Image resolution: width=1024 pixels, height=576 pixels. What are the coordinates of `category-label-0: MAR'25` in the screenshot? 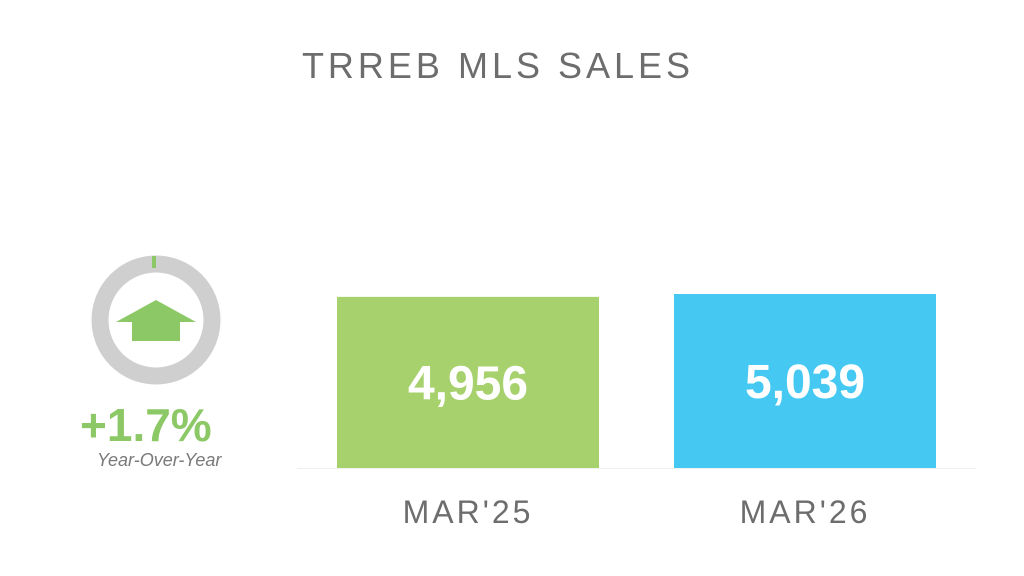 It's located at (468, 512).